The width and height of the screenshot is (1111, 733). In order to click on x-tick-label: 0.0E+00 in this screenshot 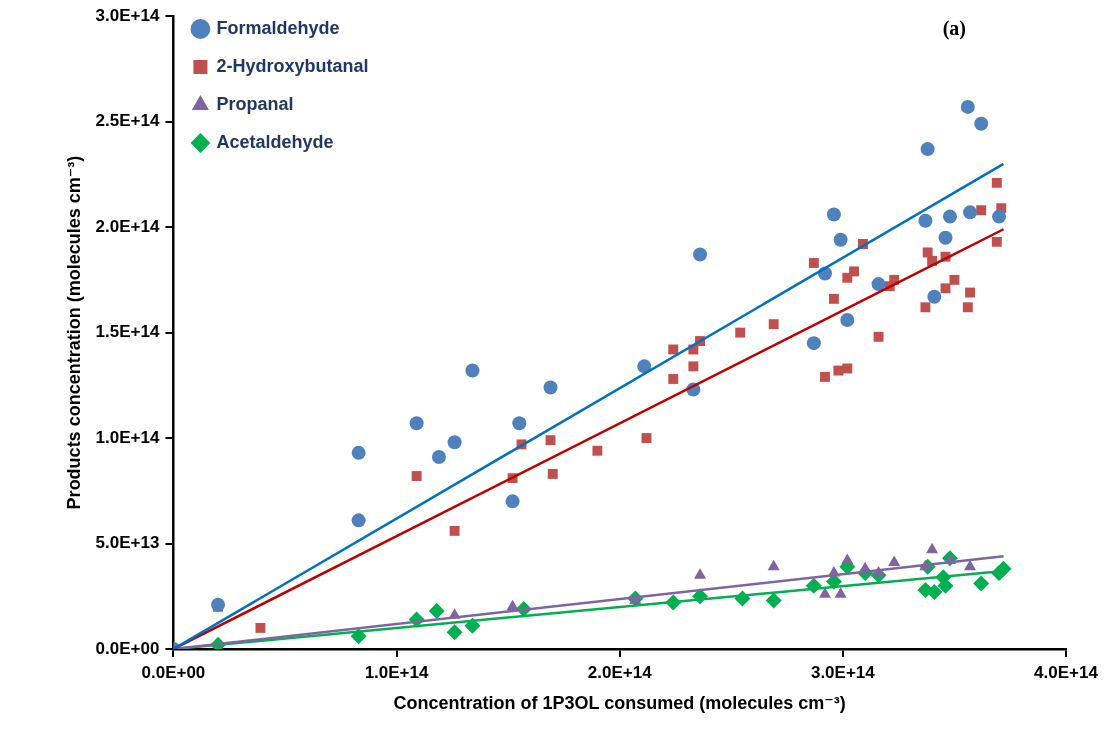, I will do `click(173, 672)`.